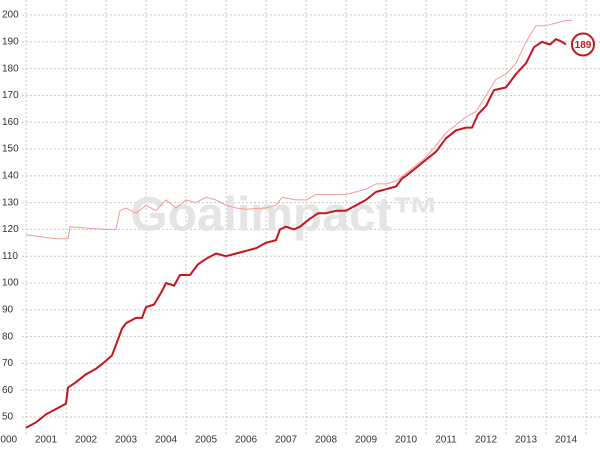 This screenshot has width=600, height=450. Describe the element at coordinates (246, 440) in the screenshot. I see `x-tick-label: 2006` at that location.